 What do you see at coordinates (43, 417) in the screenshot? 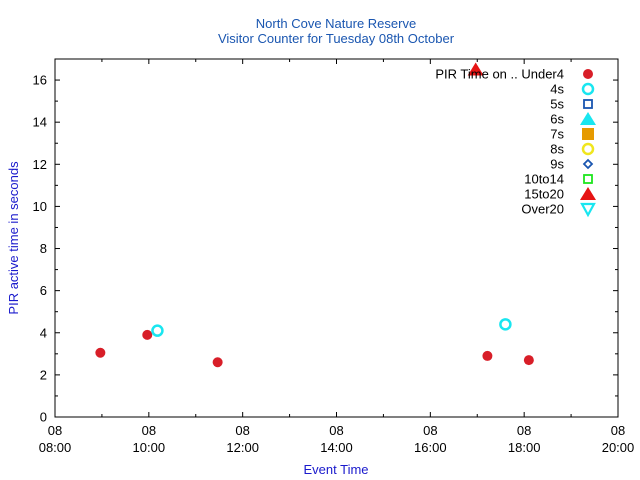
I see `y-tick-label: 0` at bounding box center [43, 417].